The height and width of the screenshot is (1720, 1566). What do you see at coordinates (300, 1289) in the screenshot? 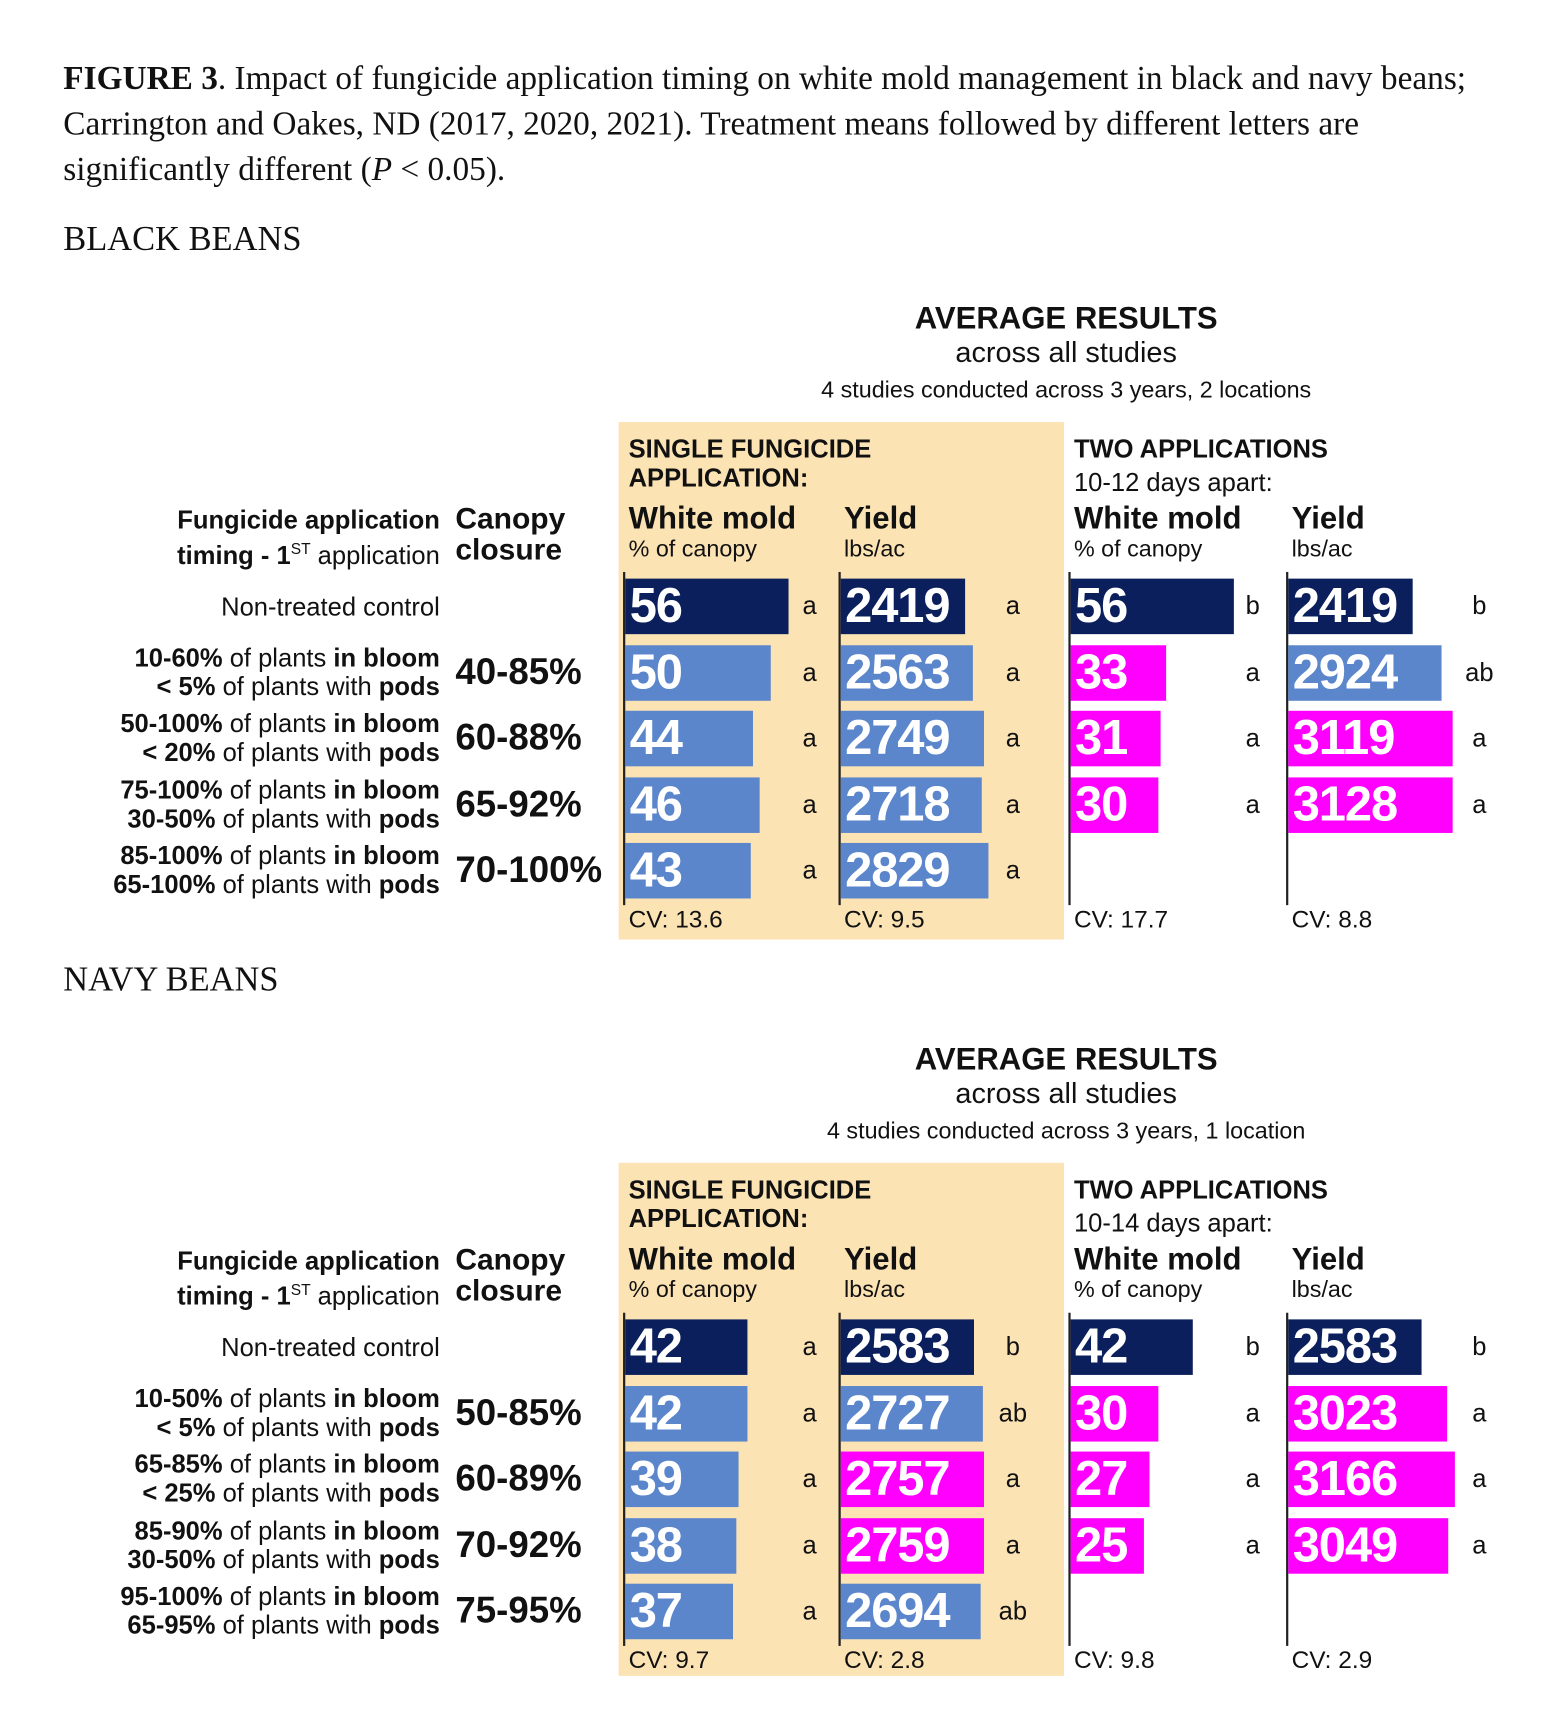
I see `superscript: ST` at bounding box center [300, 1289].